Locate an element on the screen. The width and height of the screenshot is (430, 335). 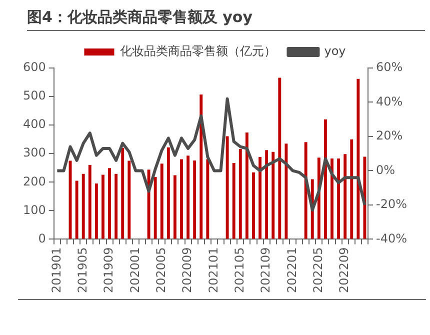
x-tick-label: 202209 is located at coordinates (344, 270).